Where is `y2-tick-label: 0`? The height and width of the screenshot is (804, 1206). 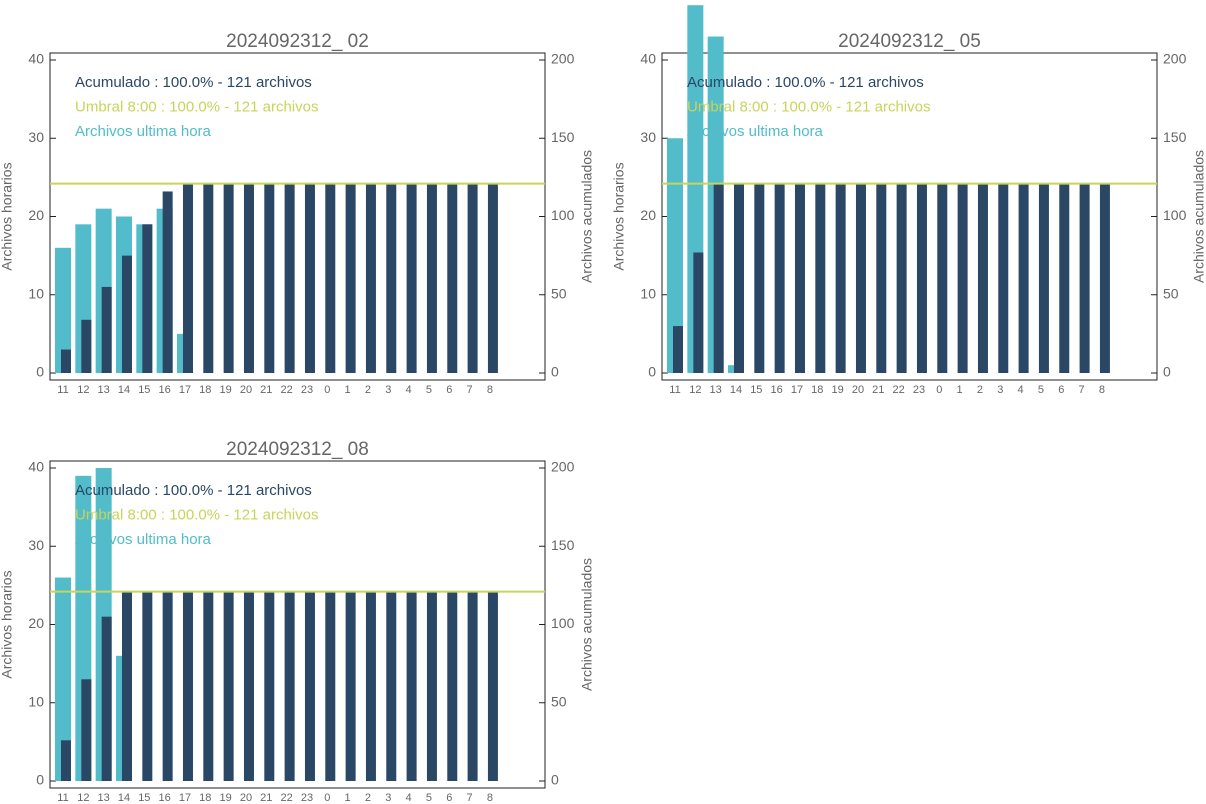
y2-tick-label: 0 is located at coordinates (555, 372).